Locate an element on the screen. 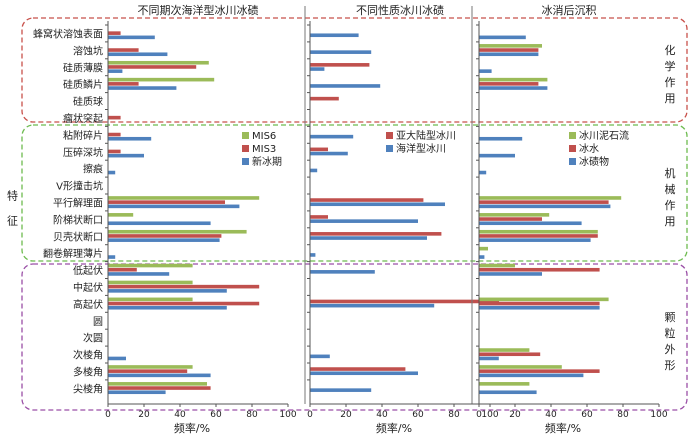 Image resolution: width=700 pixels, height=438 pixels. group-label-char: 化 is located at coordinates (670, 50).